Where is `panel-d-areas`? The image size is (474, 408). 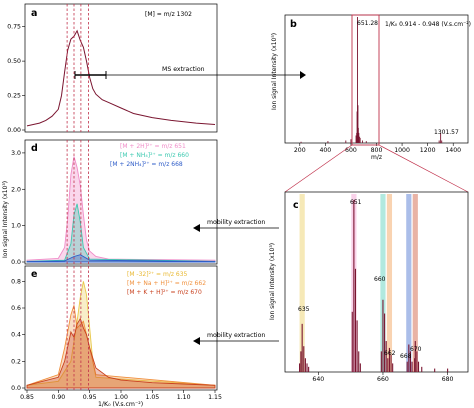
panel-d-areas is located at coordinates (121, 209).